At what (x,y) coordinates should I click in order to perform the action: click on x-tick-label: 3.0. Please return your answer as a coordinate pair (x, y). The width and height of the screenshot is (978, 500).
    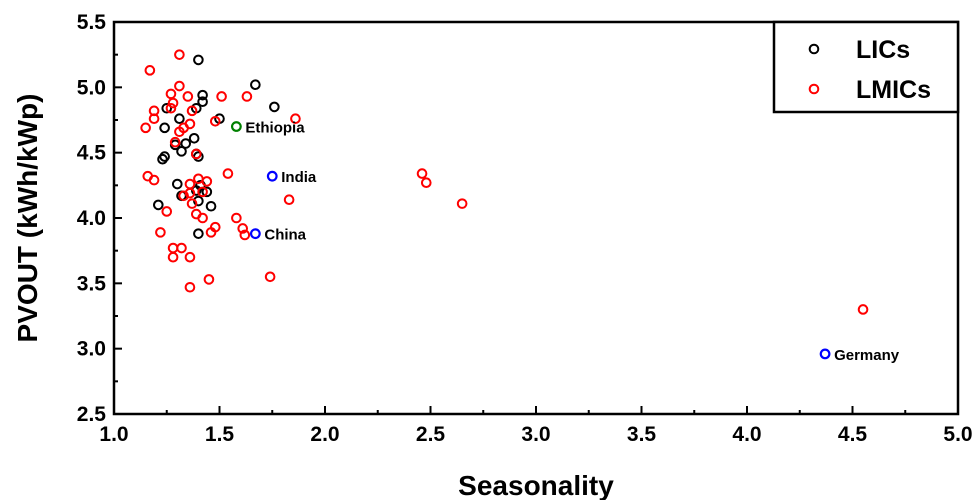
    Looking at the image, I should click on (535, 434).